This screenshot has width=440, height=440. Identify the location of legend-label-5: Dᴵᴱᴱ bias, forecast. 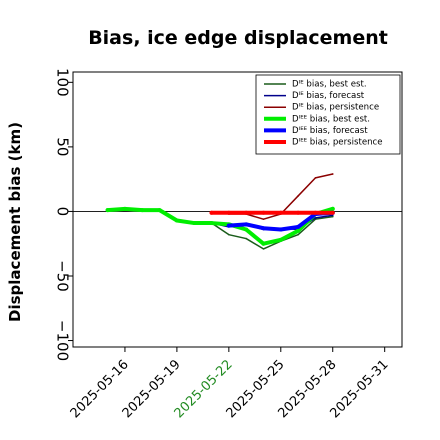
(330, 131).